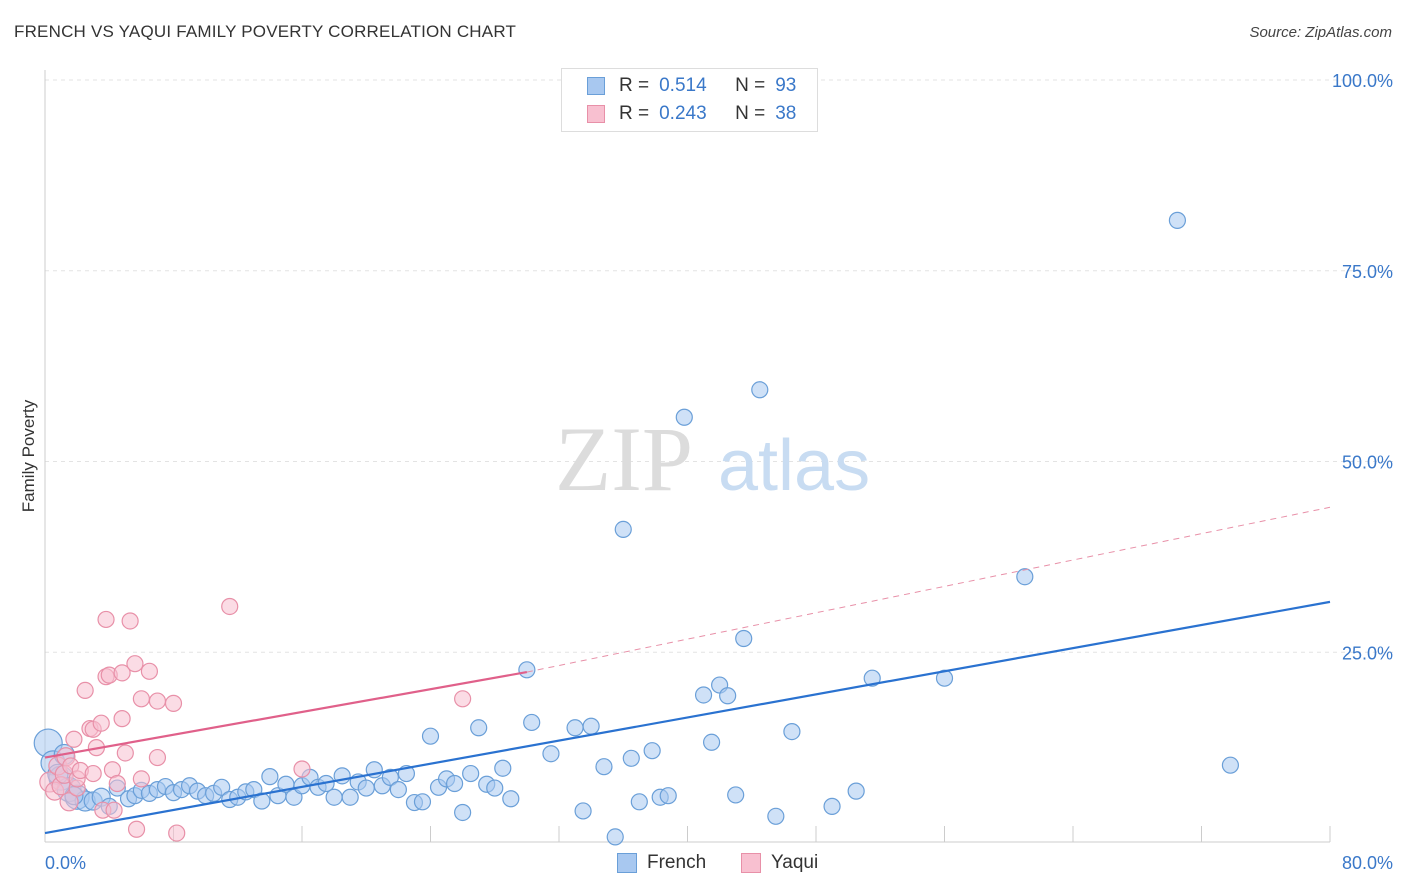  I want to click on bottom-legend-french: French, so click(661, 863).